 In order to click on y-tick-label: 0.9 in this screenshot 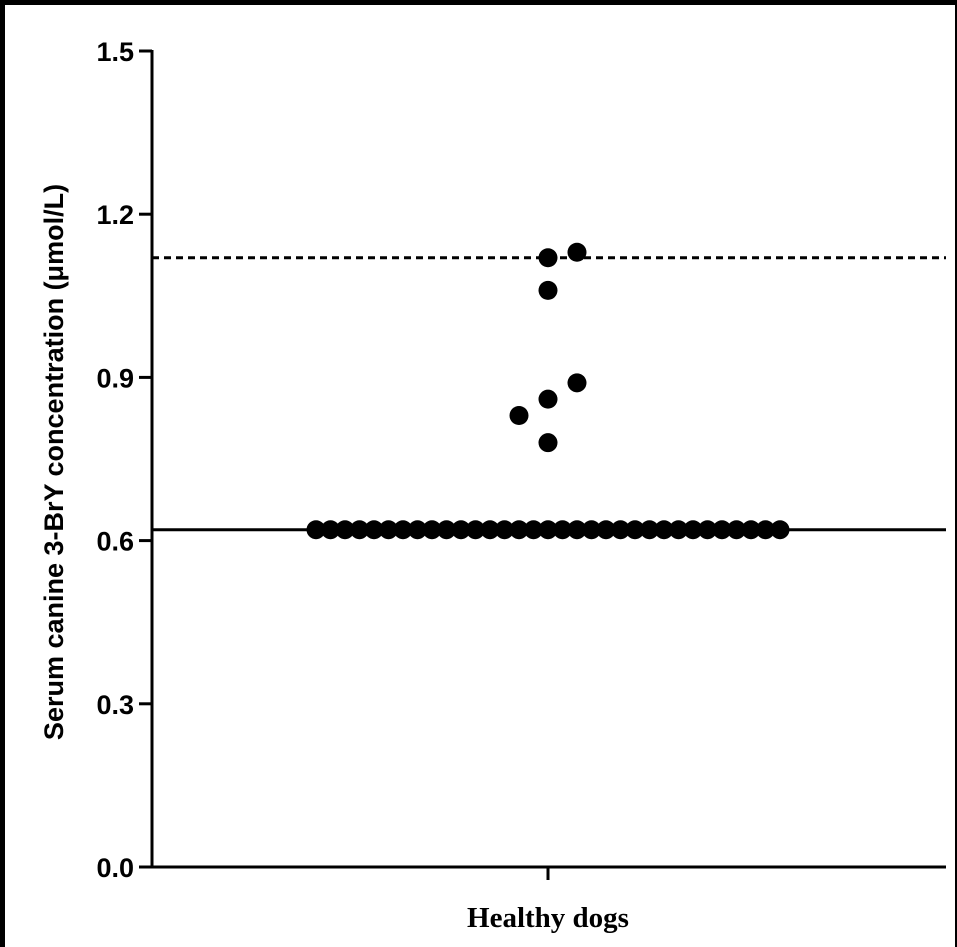, I will do `click(115, 378)`.